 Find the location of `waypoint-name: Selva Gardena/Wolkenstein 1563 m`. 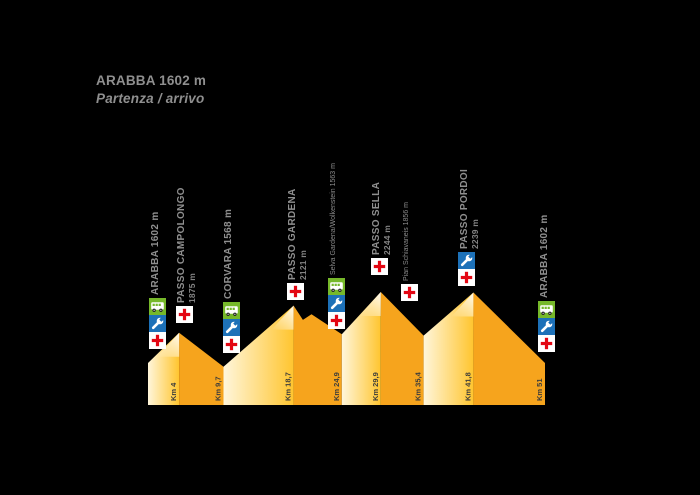

waypoint-name: Selva Gardena/Wolkenstein 1563 m is located at coordinates (333, 219).